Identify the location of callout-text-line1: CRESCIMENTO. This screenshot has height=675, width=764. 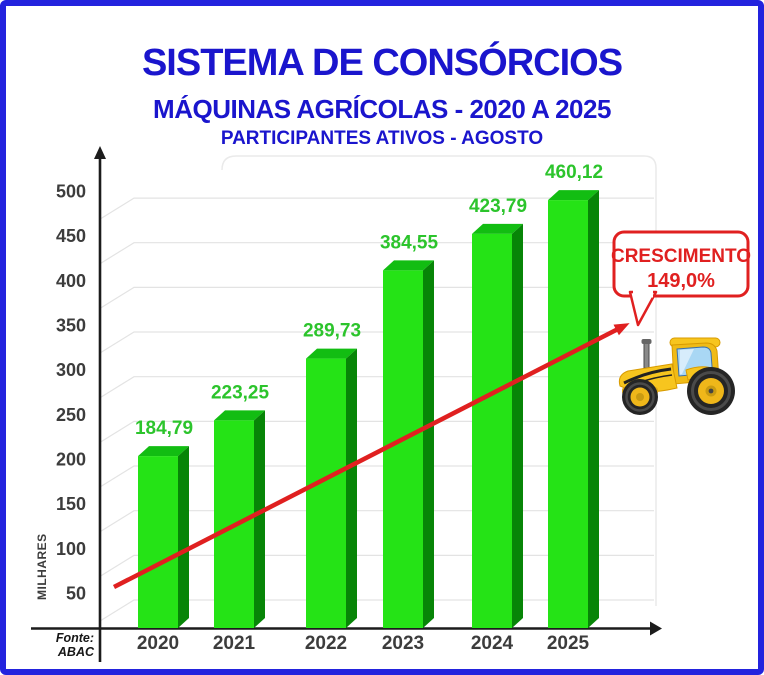
(681, 256).